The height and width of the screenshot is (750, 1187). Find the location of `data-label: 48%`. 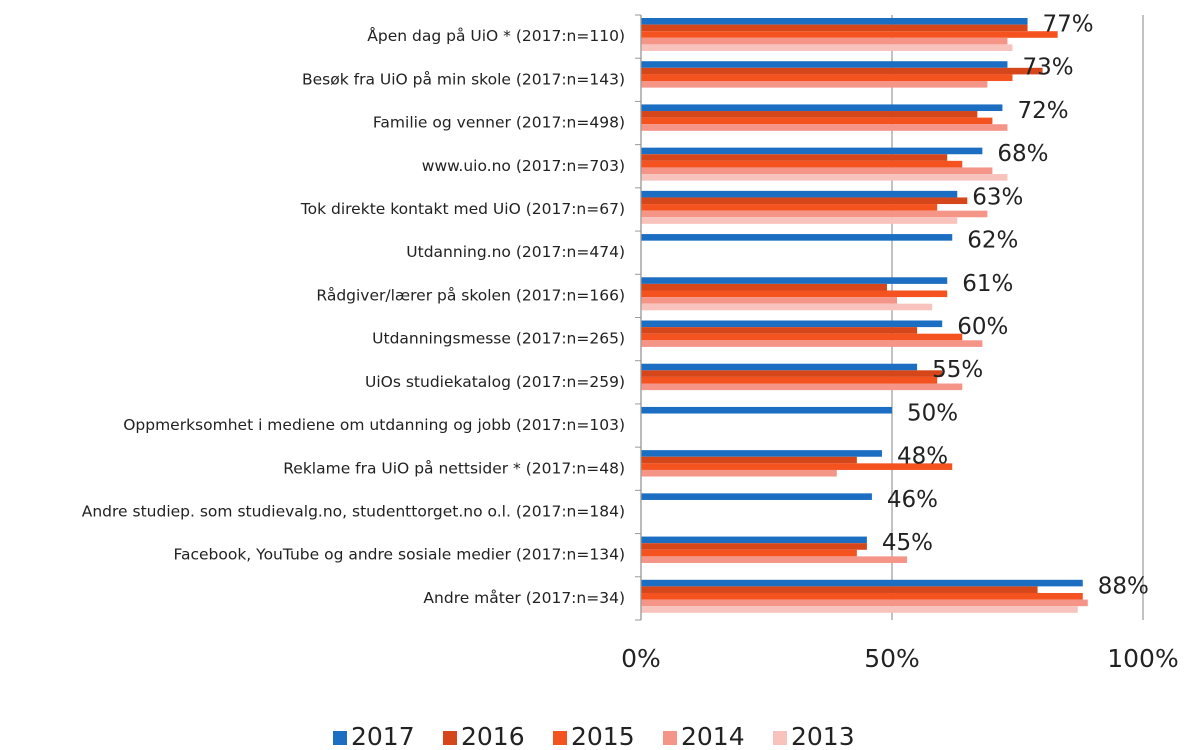

data-label: 48% is located at coordinates (922, 457).